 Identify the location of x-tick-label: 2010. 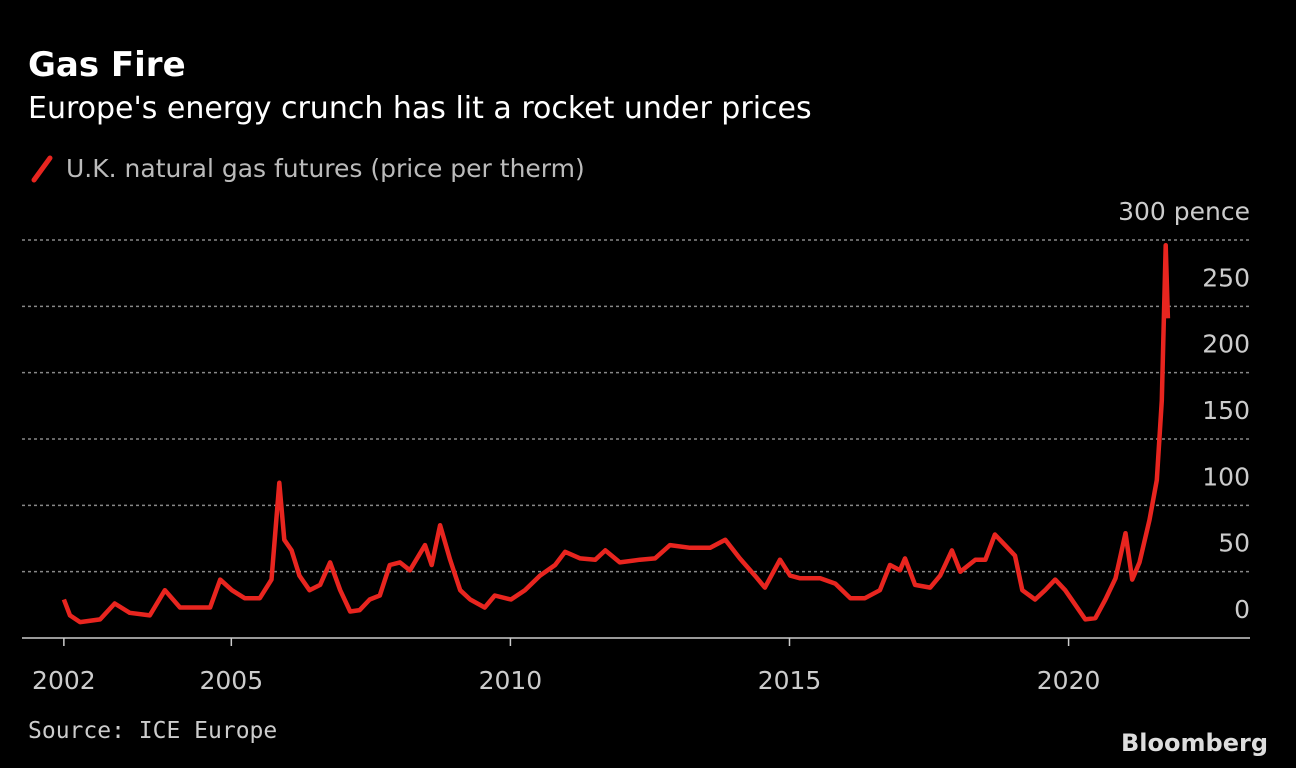
(511, 680).